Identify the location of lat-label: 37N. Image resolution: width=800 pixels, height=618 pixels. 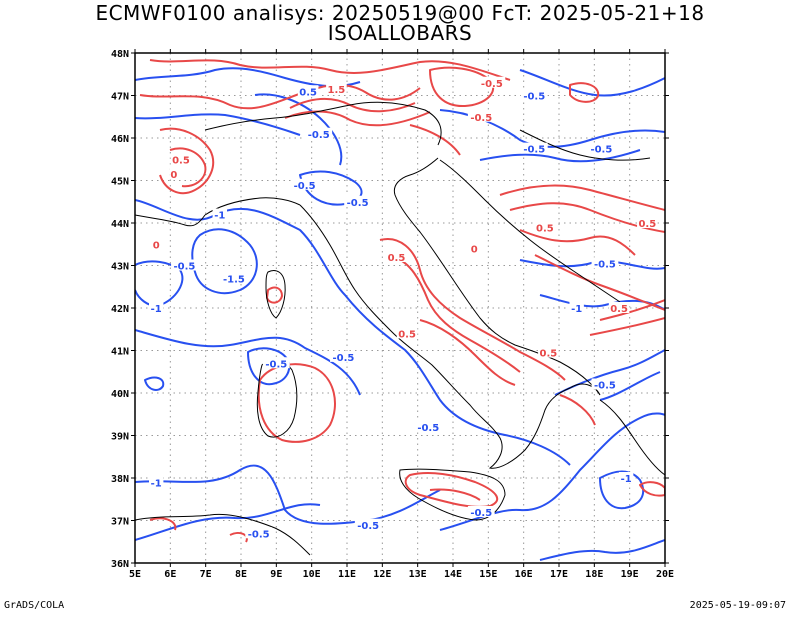
(120, 522).